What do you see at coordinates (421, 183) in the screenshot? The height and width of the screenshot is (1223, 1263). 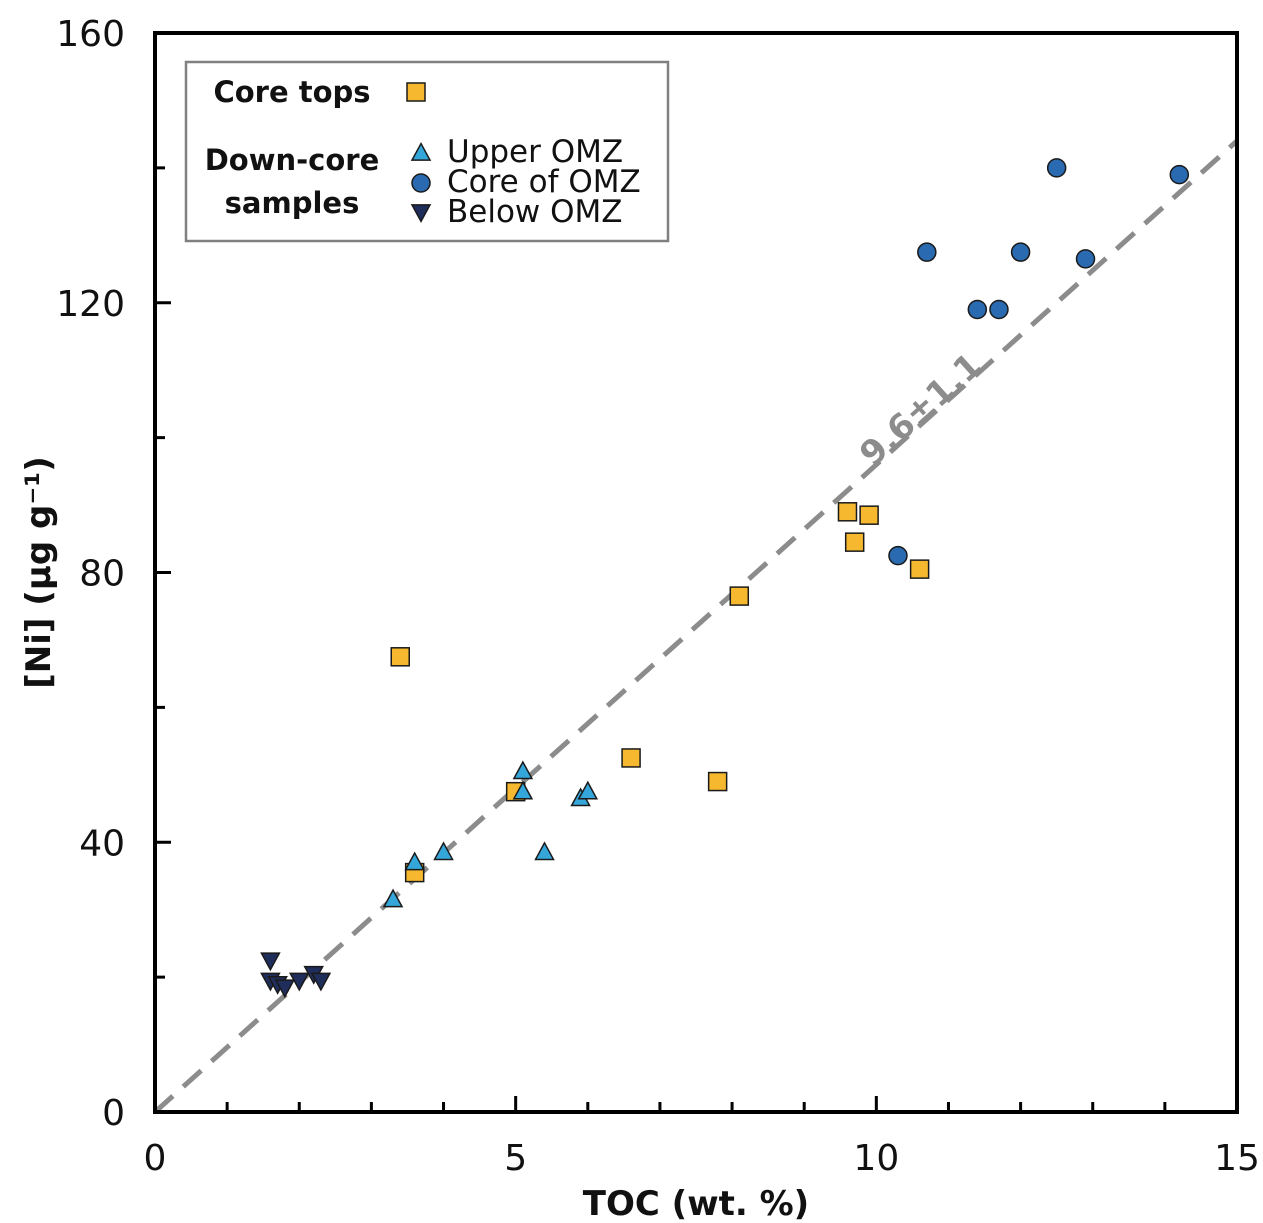 I see `legend-core-of-omz-marker` at bounding box center [421, 183].